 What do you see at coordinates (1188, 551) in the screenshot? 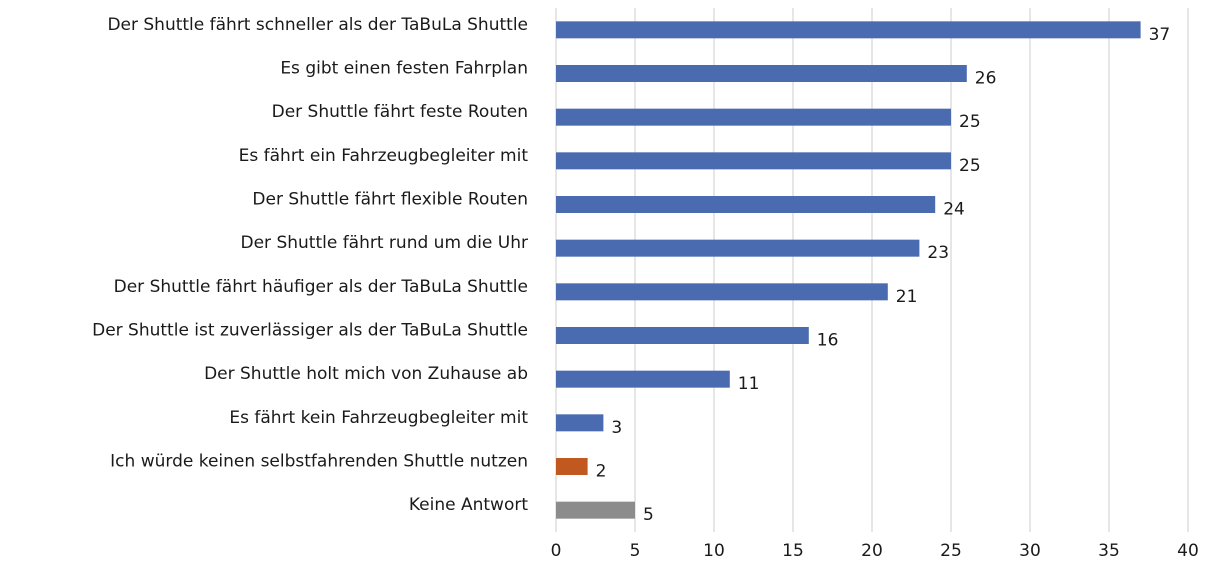
I see `x-tick-label: 40` at bounding box center [1188, 551].